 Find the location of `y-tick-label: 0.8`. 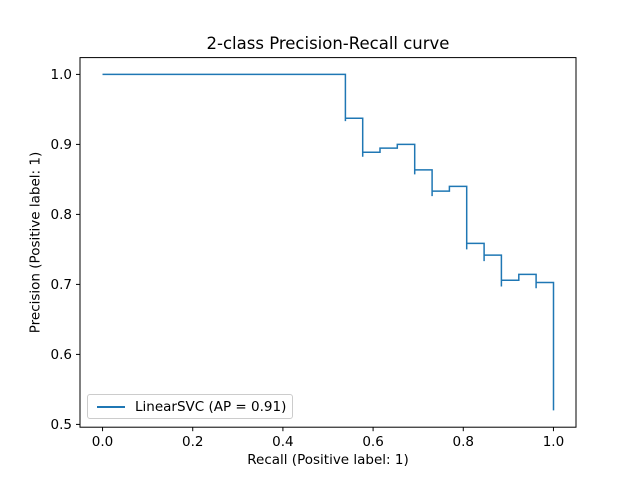

y-tick-label: 0.8 is located at coordinates (61, 215).